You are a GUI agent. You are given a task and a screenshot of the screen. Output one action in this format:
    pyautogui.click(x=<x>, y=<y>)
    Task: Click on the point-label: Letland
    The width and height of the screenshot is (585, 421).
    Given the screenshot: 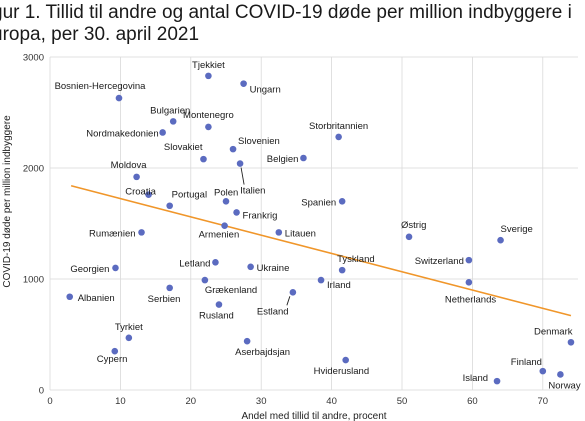 What is the action you would take?
    pyautogui.click(x=194, y=263)
    